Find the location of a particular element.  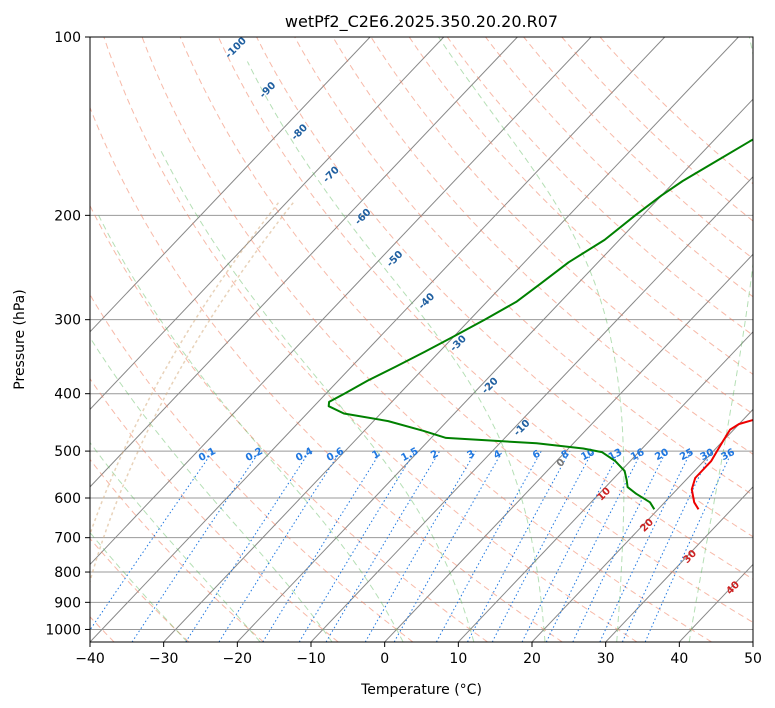

mixing-ratio-label: 0.4 is located at coordinates (304, 455).